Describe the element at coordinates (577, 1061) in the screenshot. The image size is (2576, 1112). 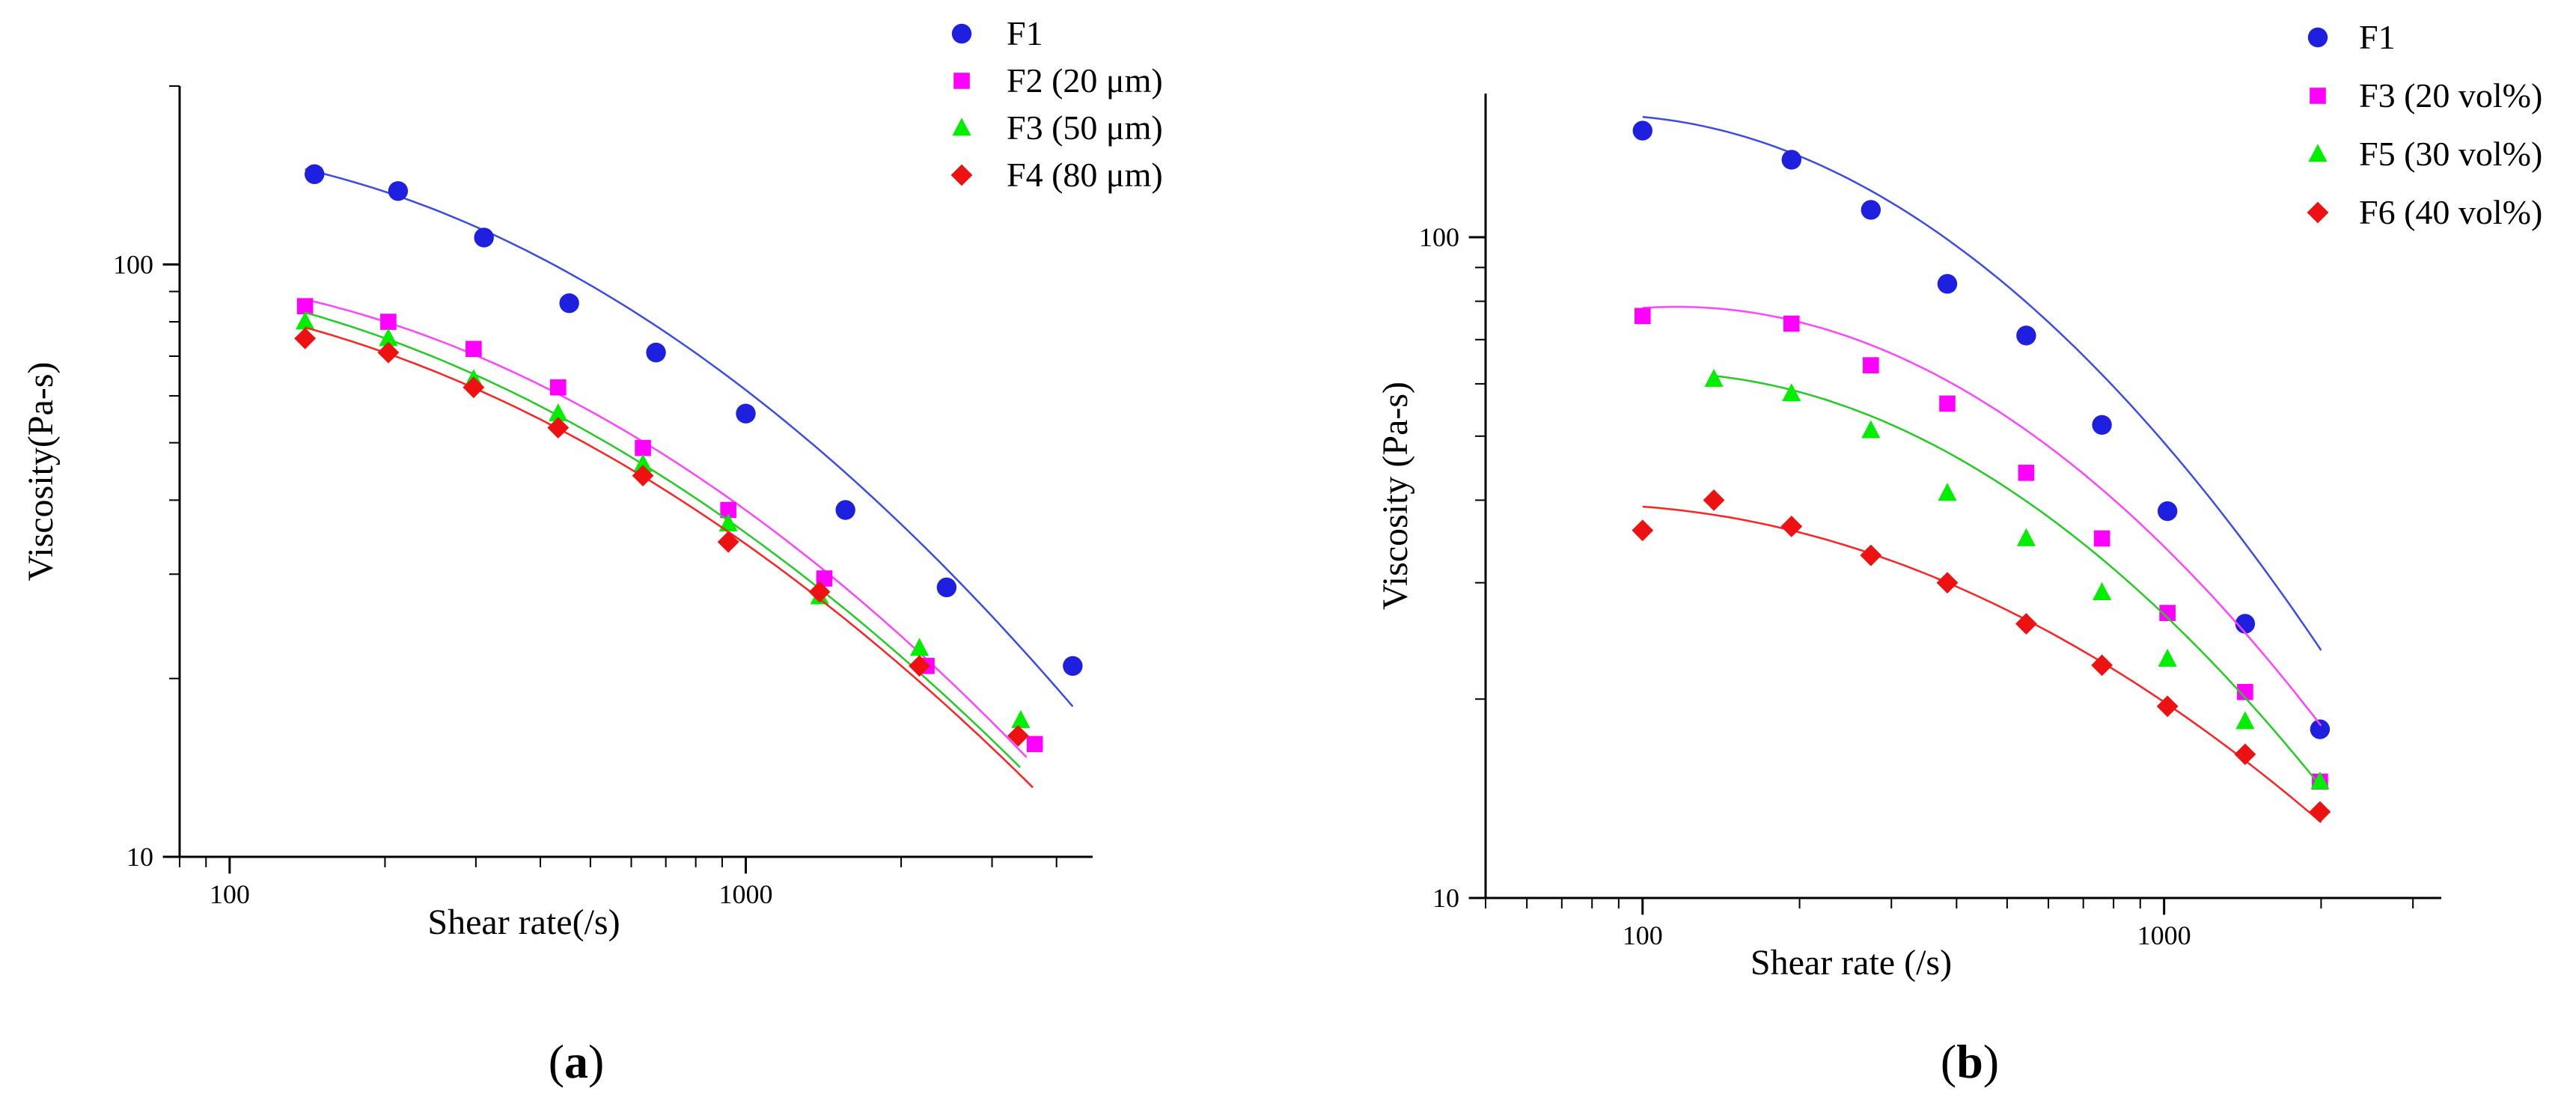
I see `panel-label: (a)` at that location.